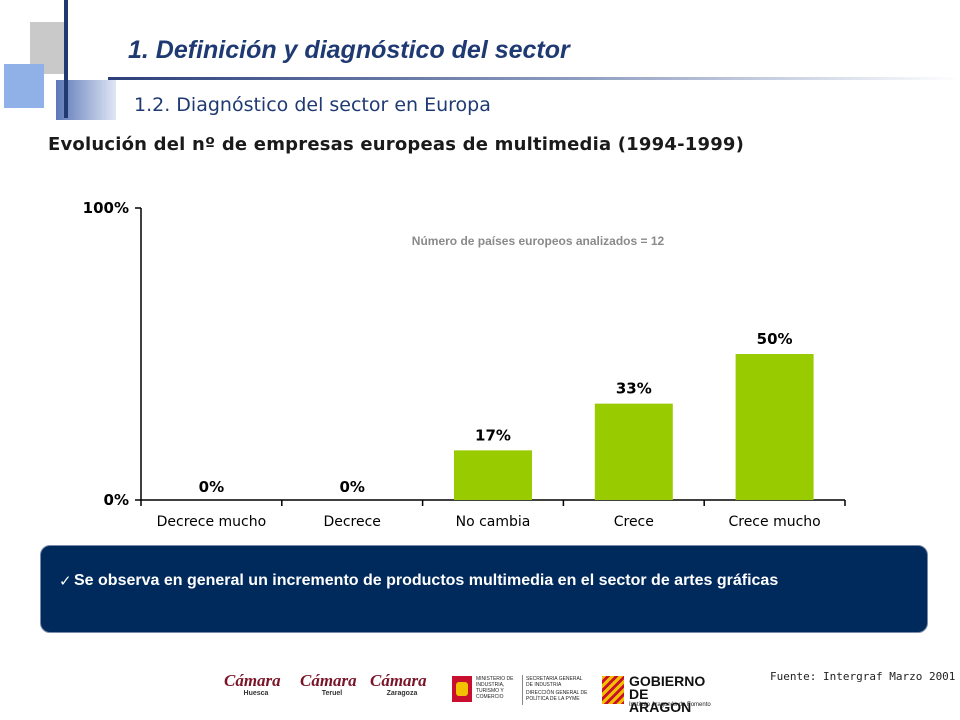  Describe the element at coordinates (634, 522) in the screenshot. I see `x-tick-label: Crece` at that location.